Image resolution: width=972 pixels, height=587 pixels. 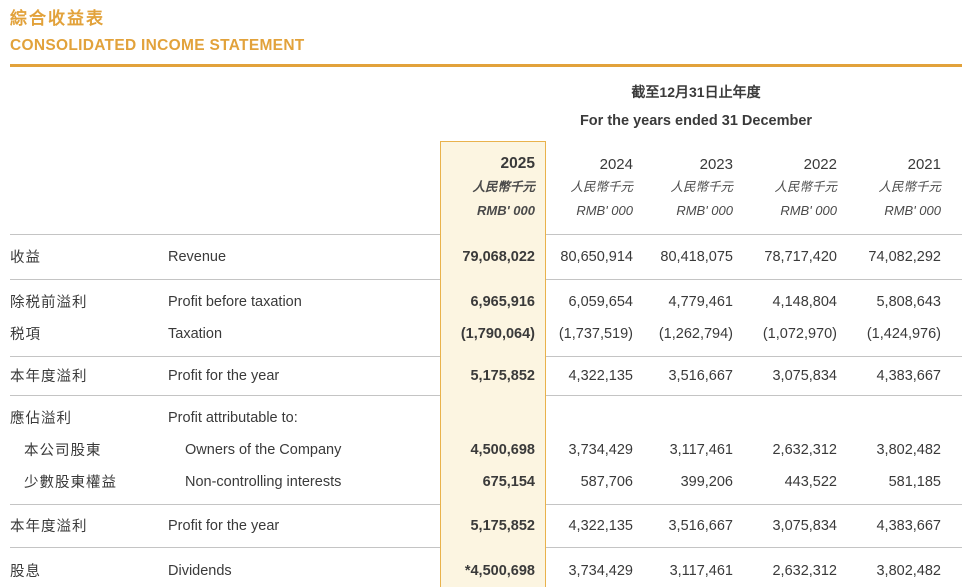 What do you see at coordinates (616, 164) in the screenshot?
I see `column-header-2024: 2024` at bounding box center [616, 164].